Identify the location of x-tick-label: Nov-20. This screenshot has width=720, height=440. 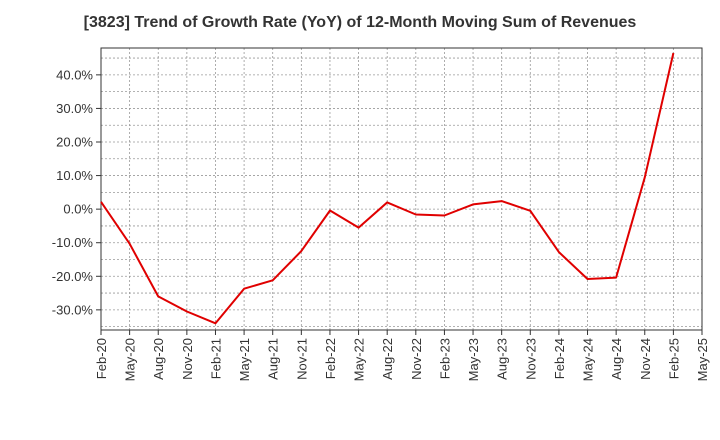
(187, 359).